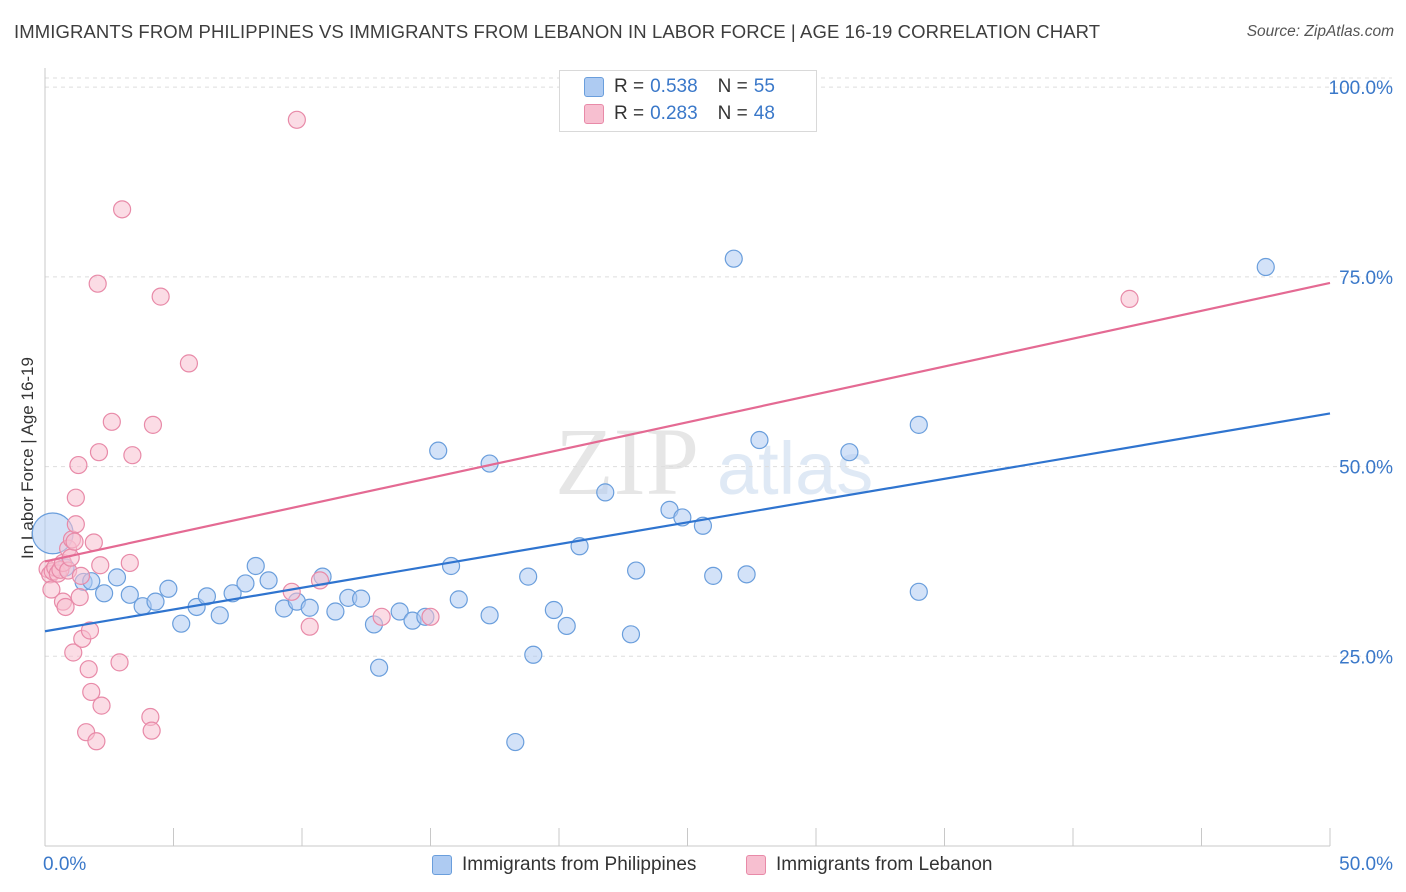 The image size is (1406, 892). Describe the element at coordinates (64, 864) in the screenshot. I see `x-tick-label: 0.0%` at that location.